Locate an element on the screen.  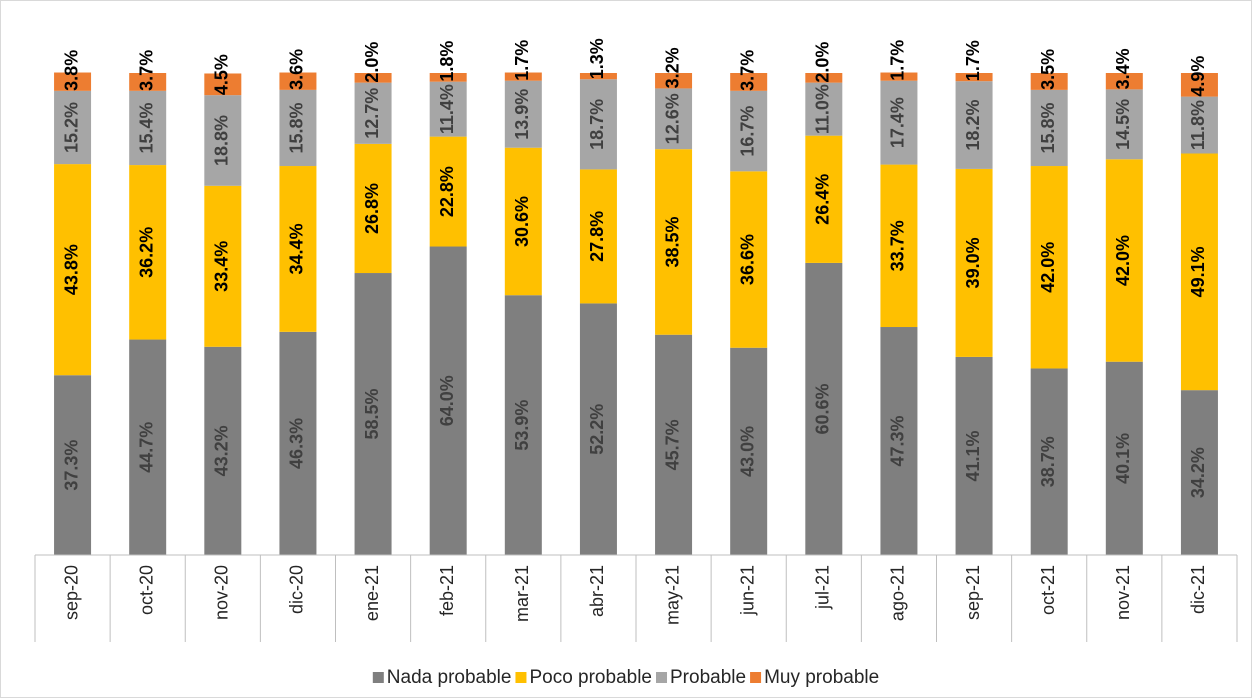
data-label: 3.7% is located at coordinates (747, 70).